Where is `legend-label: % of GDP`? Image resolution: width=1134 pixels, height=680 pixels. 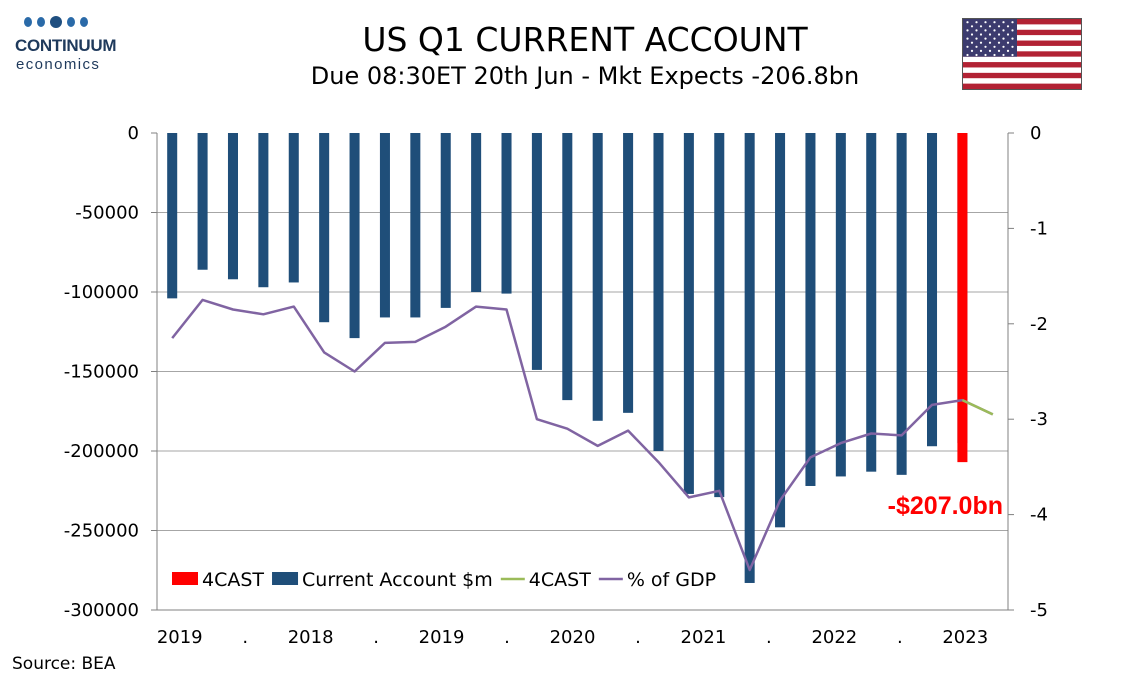 legend-label: % of GDP is located at coordinates (671, 580).